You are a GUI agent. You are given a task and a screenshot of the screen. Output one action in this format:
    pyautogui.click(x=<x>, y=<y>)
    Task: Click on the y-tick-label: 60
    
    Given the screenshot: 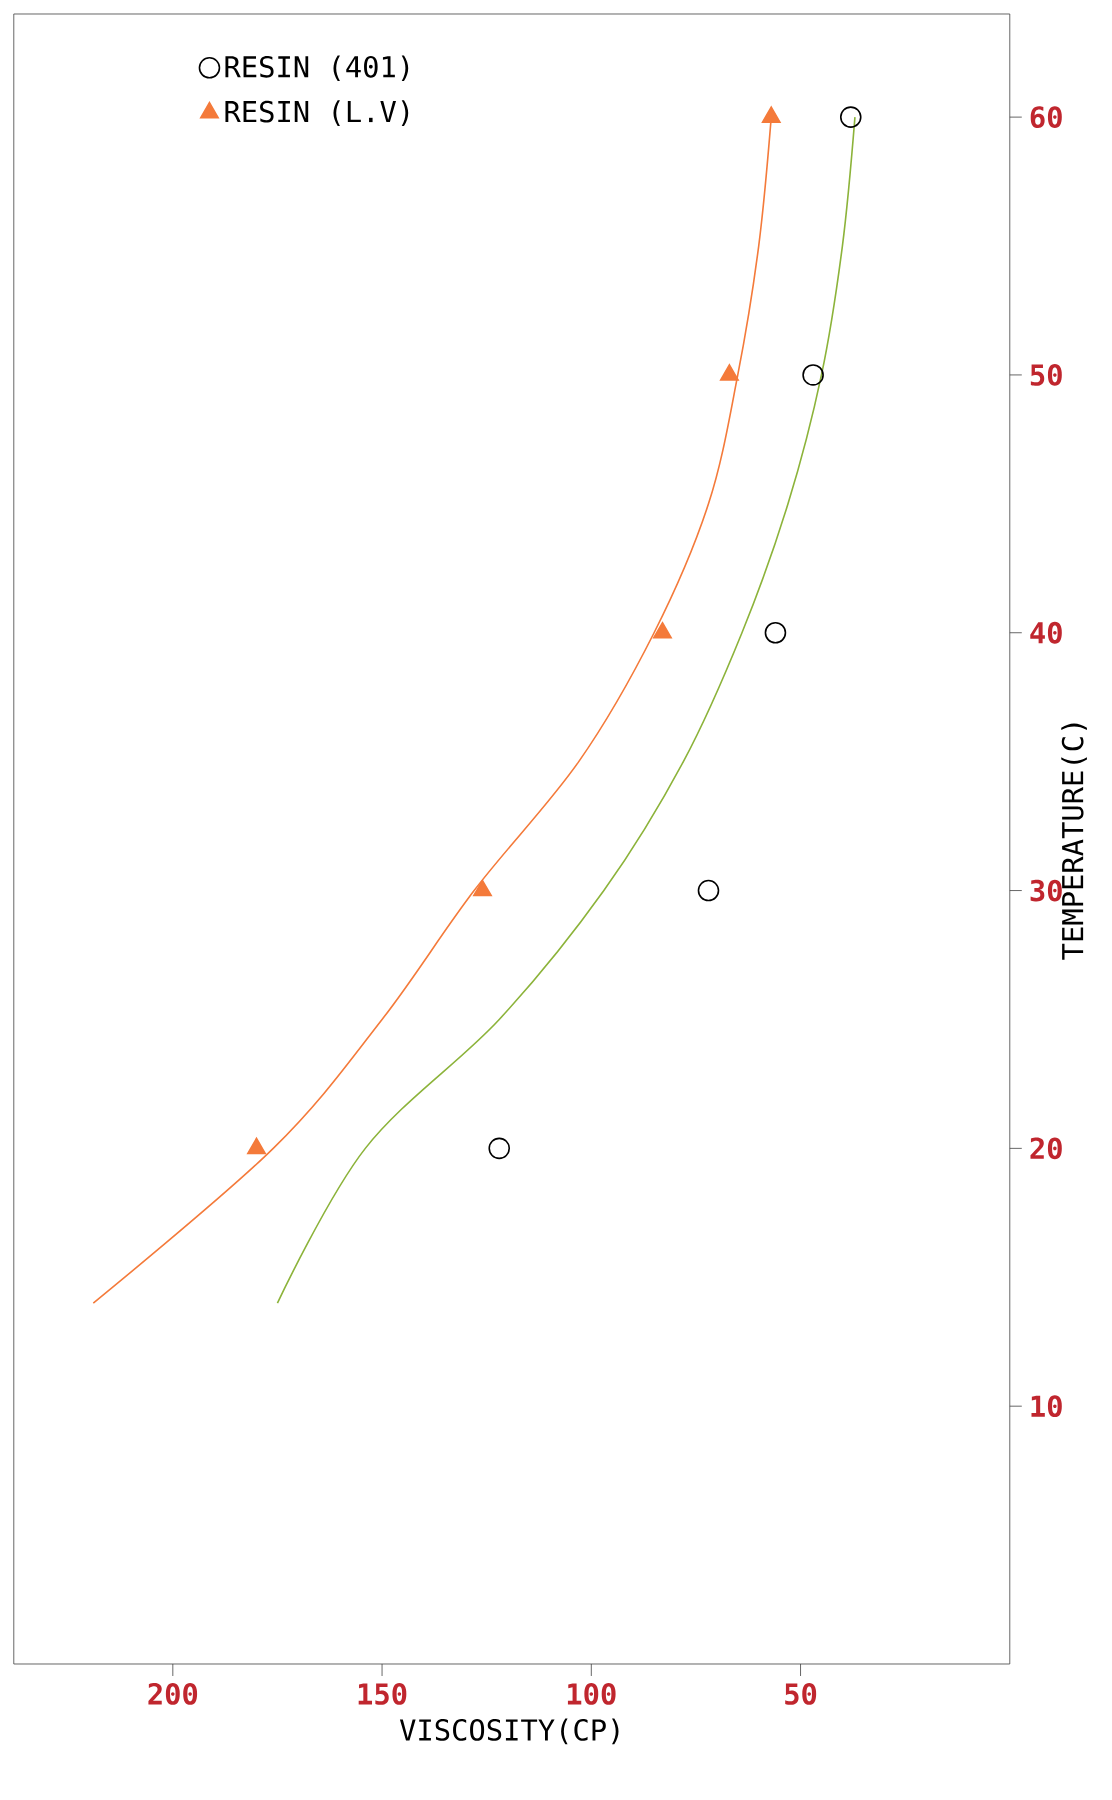 What is the action you would take?
    pyautogui.click(x=1046, y=117)
    